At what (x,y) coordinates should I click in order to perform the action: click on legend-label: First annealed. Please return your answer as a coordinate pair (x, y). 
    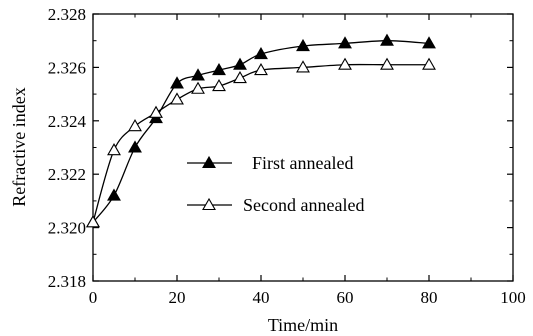
    Looking at the image, I should click on (302, 163).